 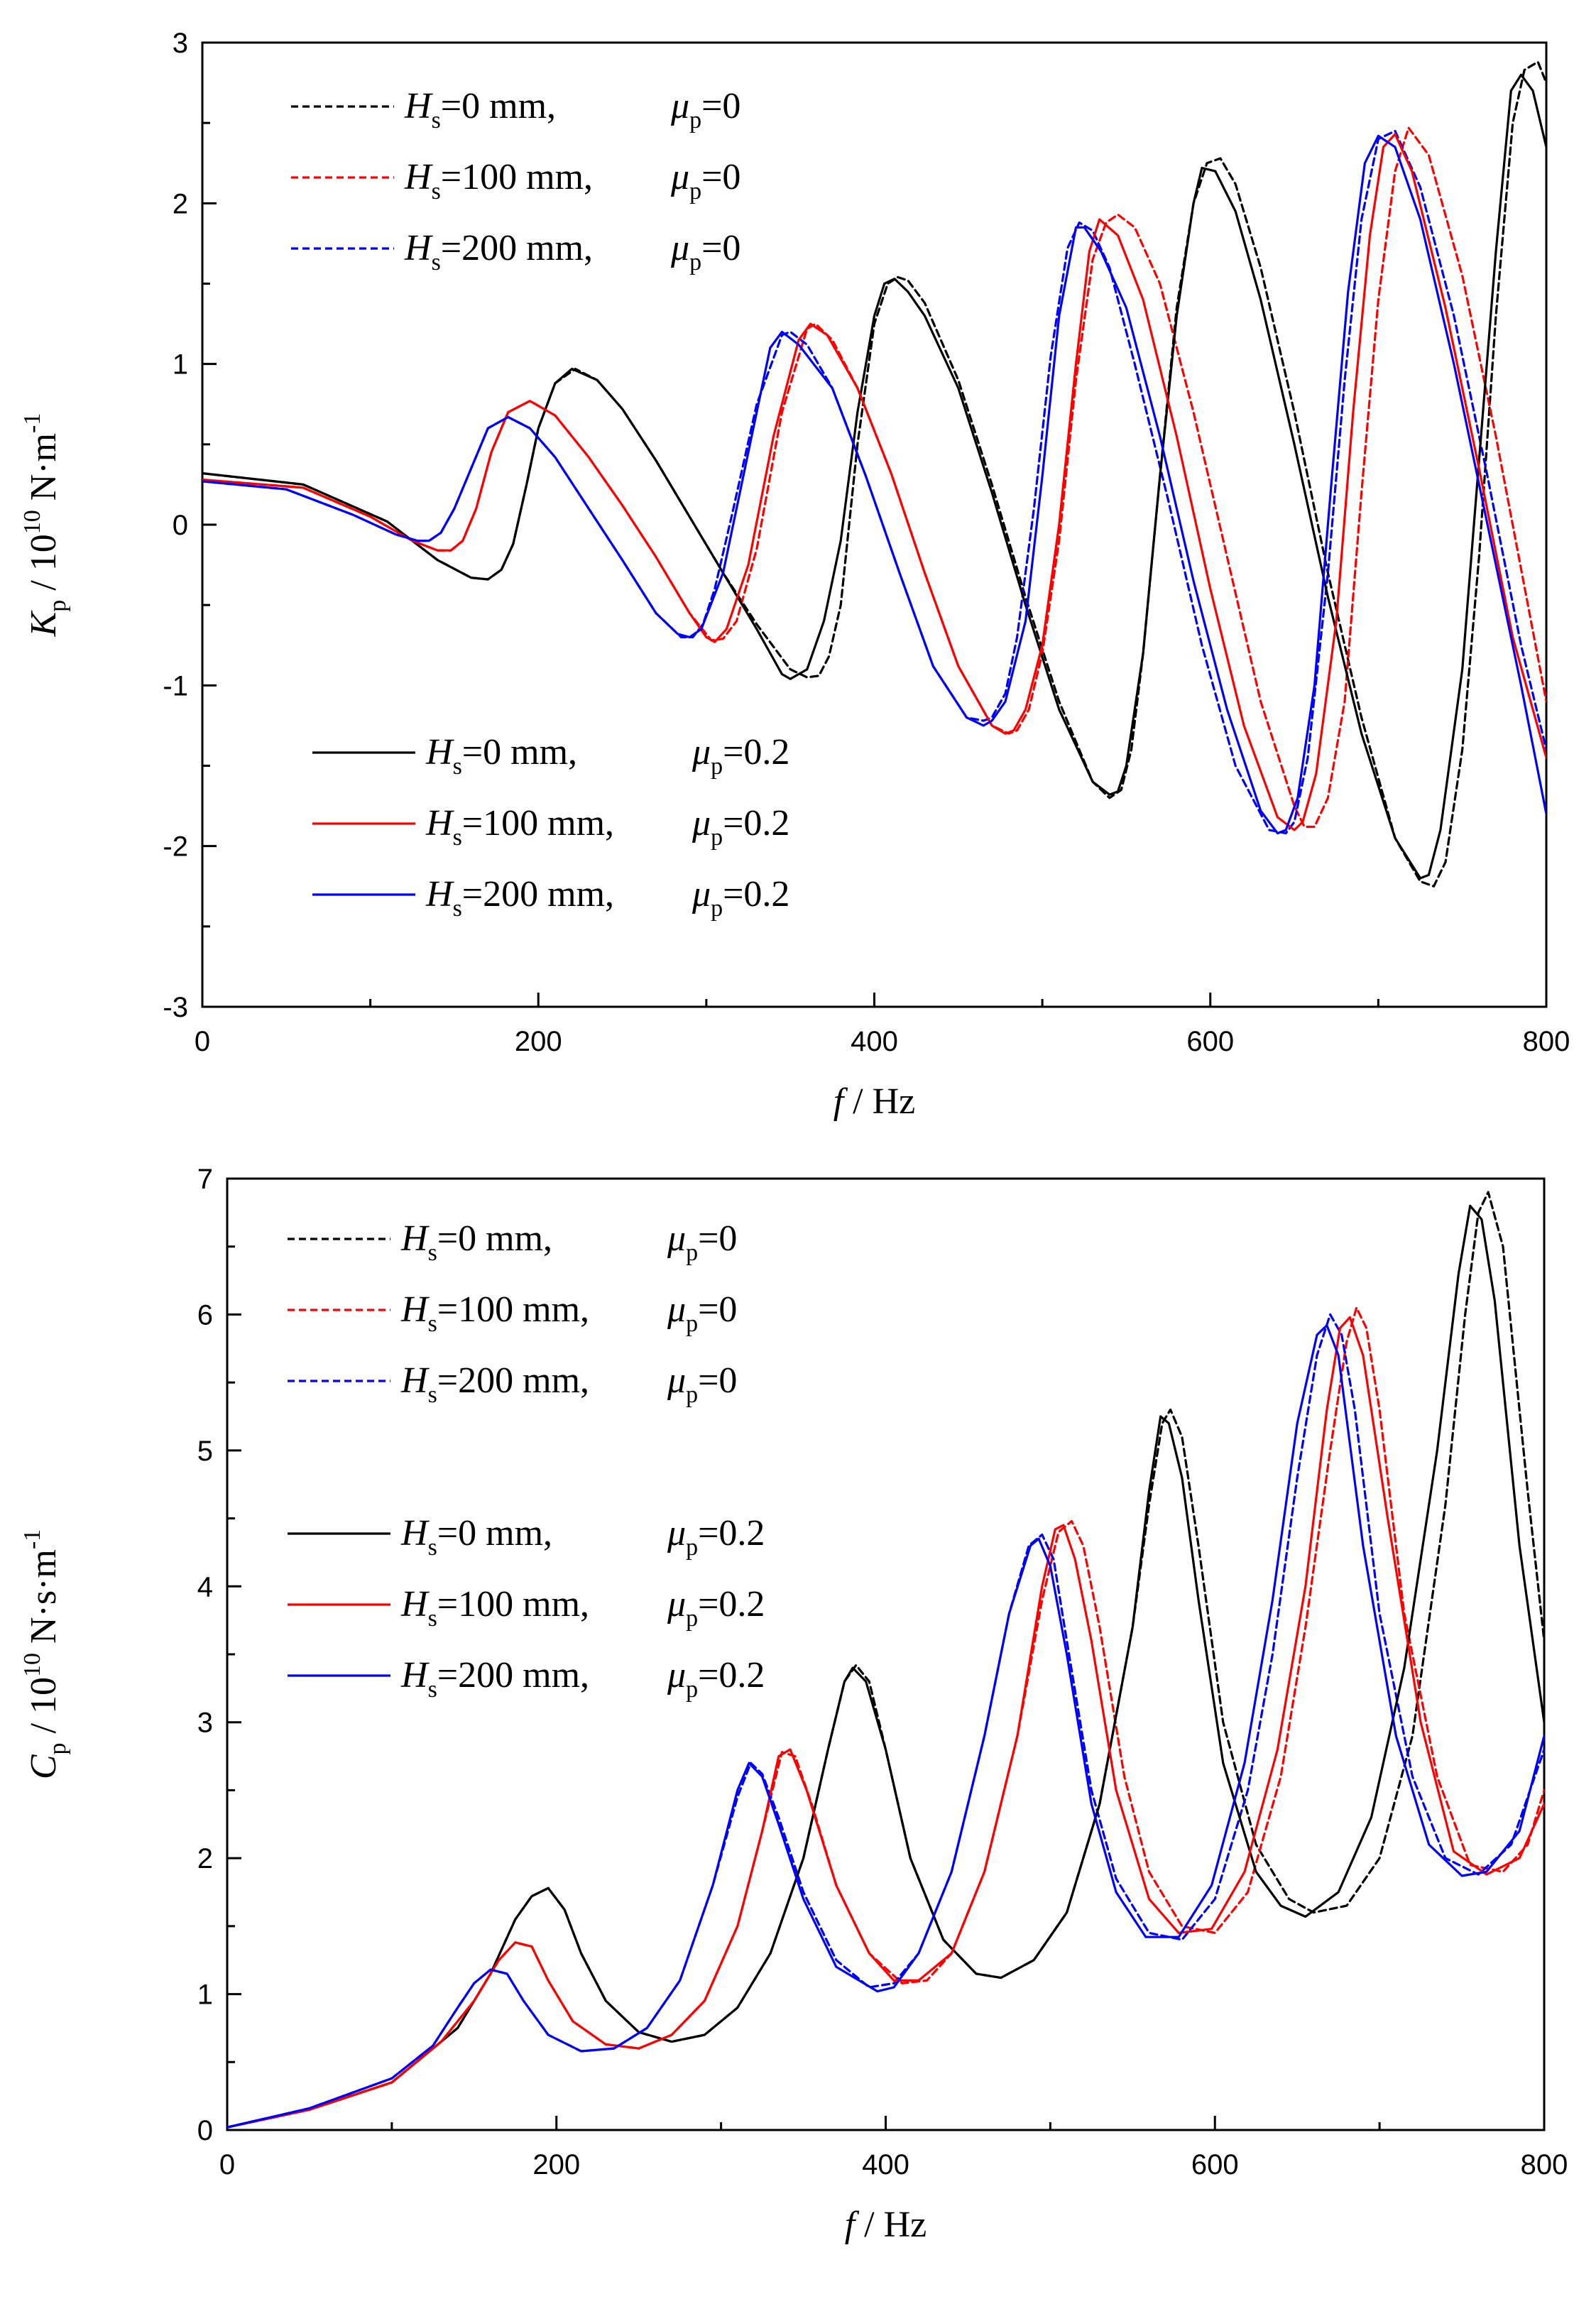 What do you see at coordinates (175, 685) in the screenshot?
I see `y-tick-label: -1` at bounding box center [175, 685].